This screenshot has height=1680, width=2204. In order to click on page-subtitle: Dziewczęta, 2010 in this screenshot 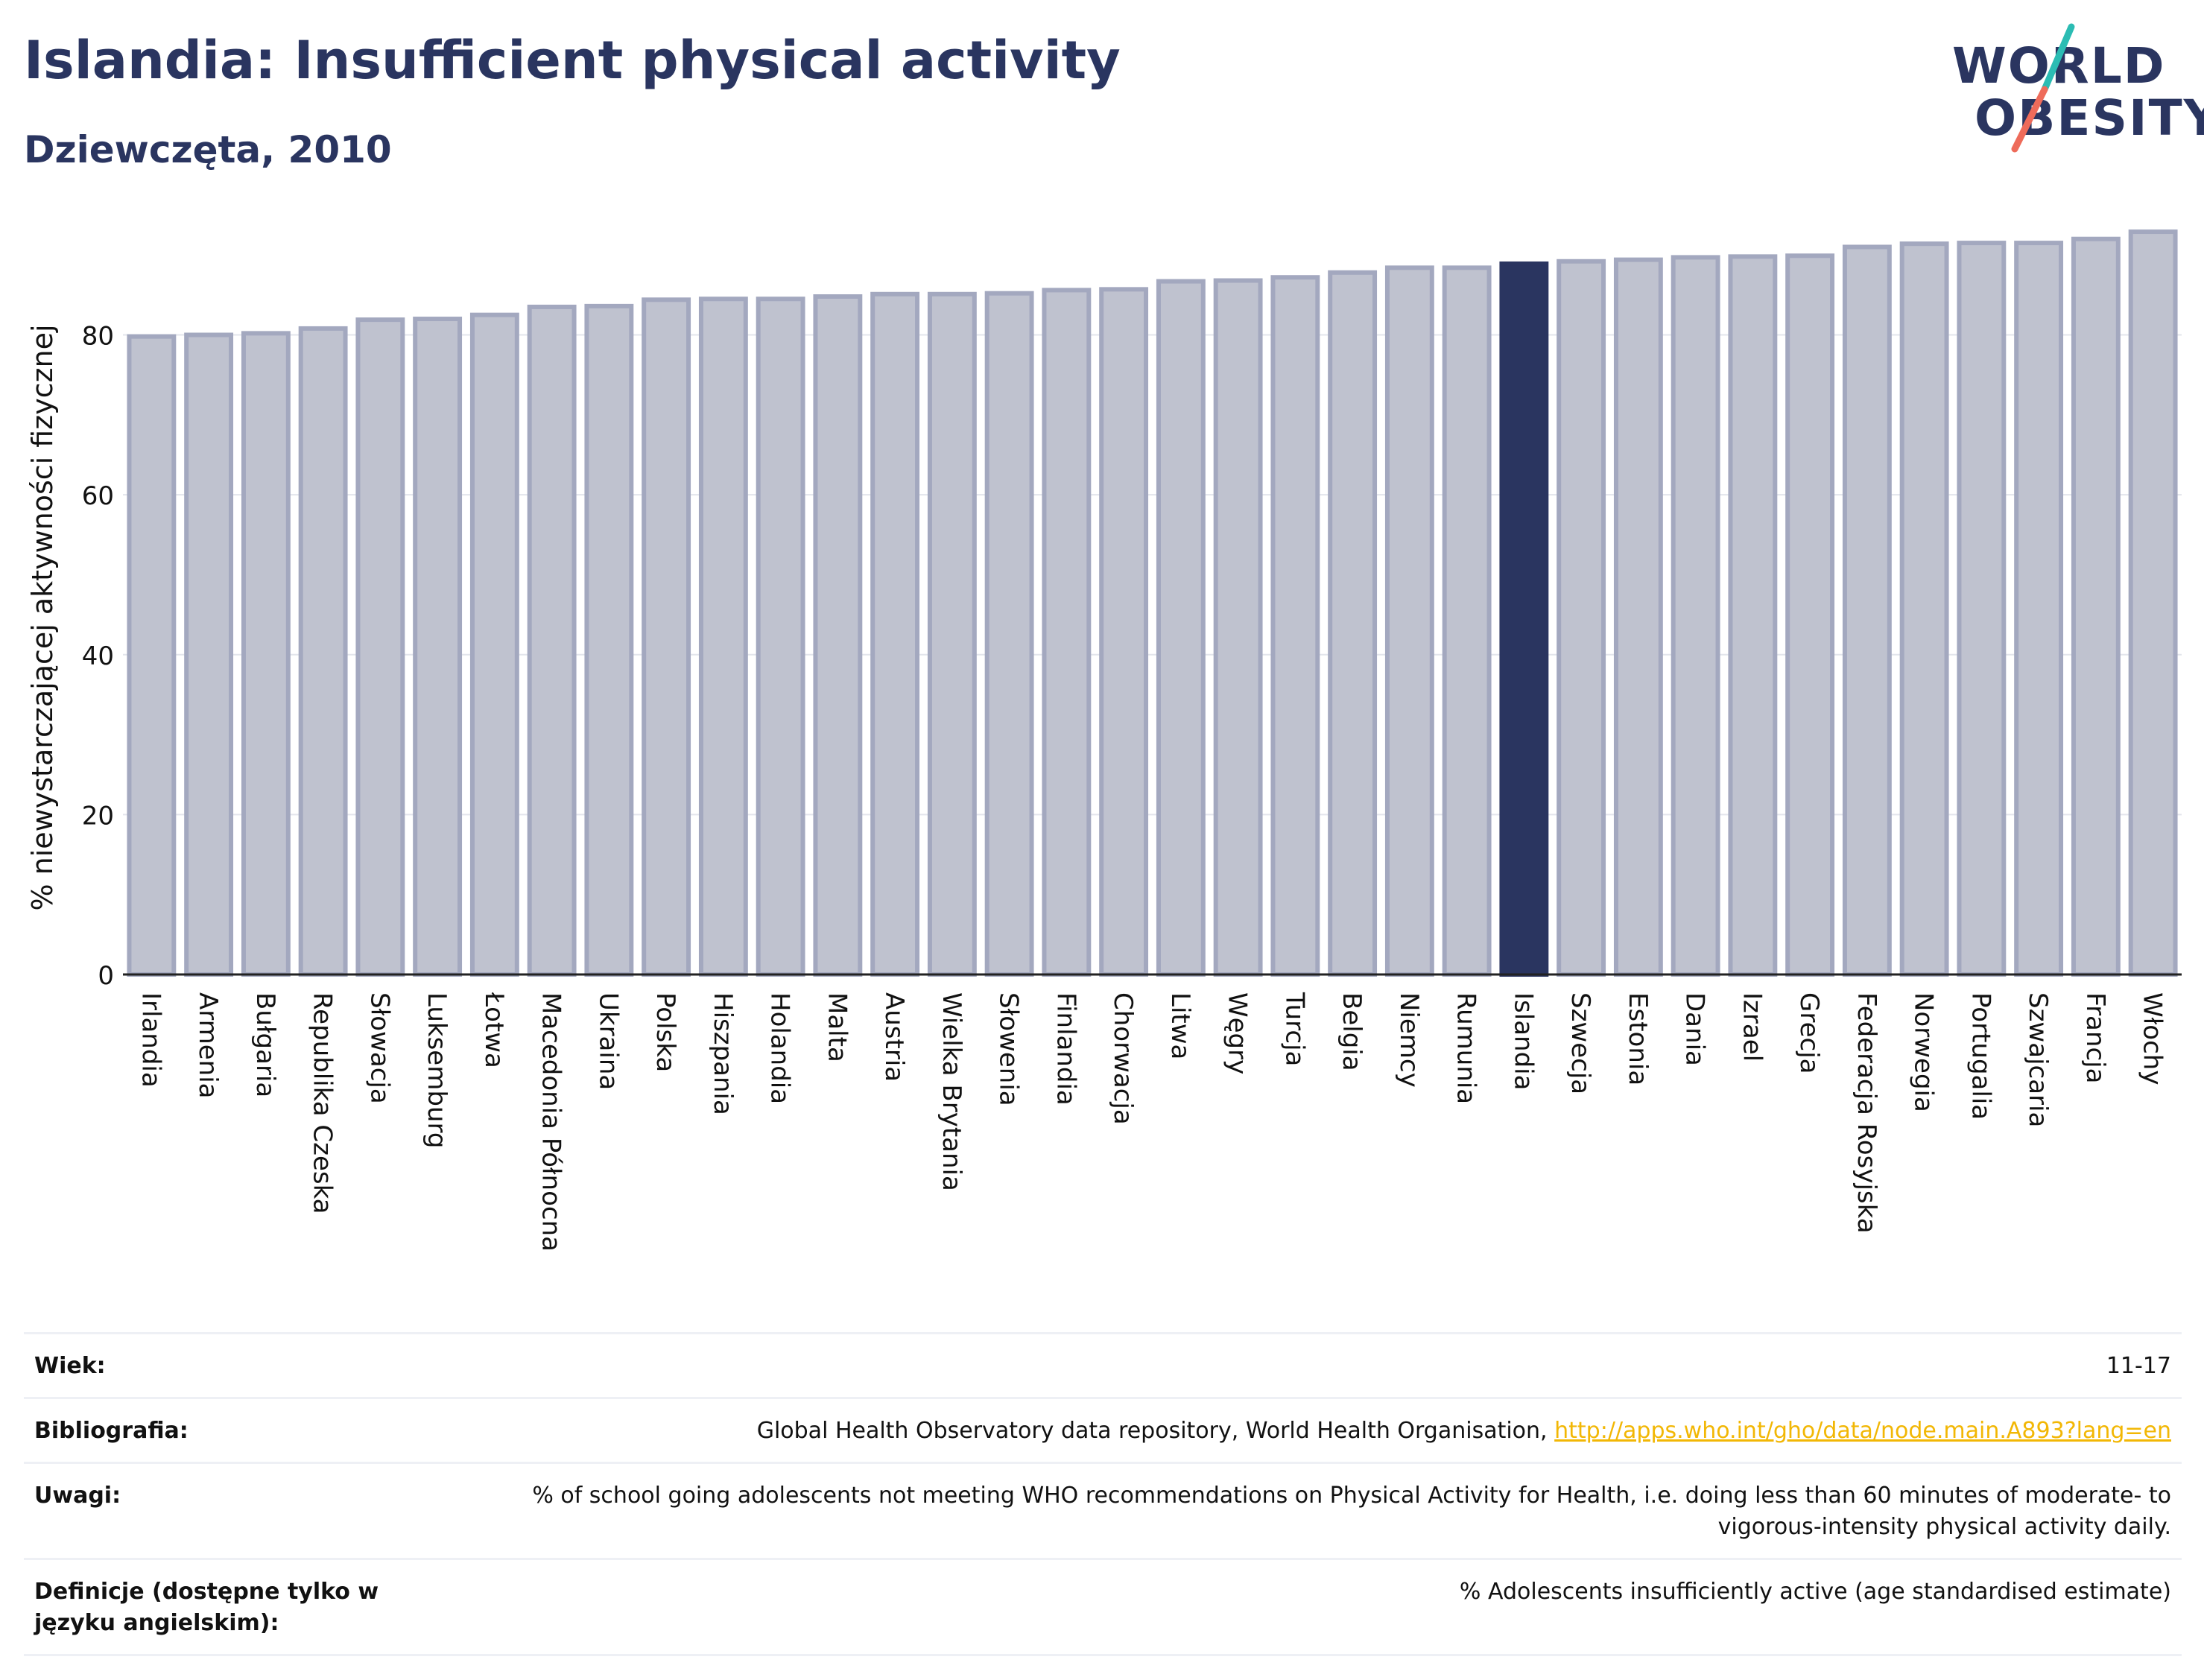, I will do `click(208, 149)`.